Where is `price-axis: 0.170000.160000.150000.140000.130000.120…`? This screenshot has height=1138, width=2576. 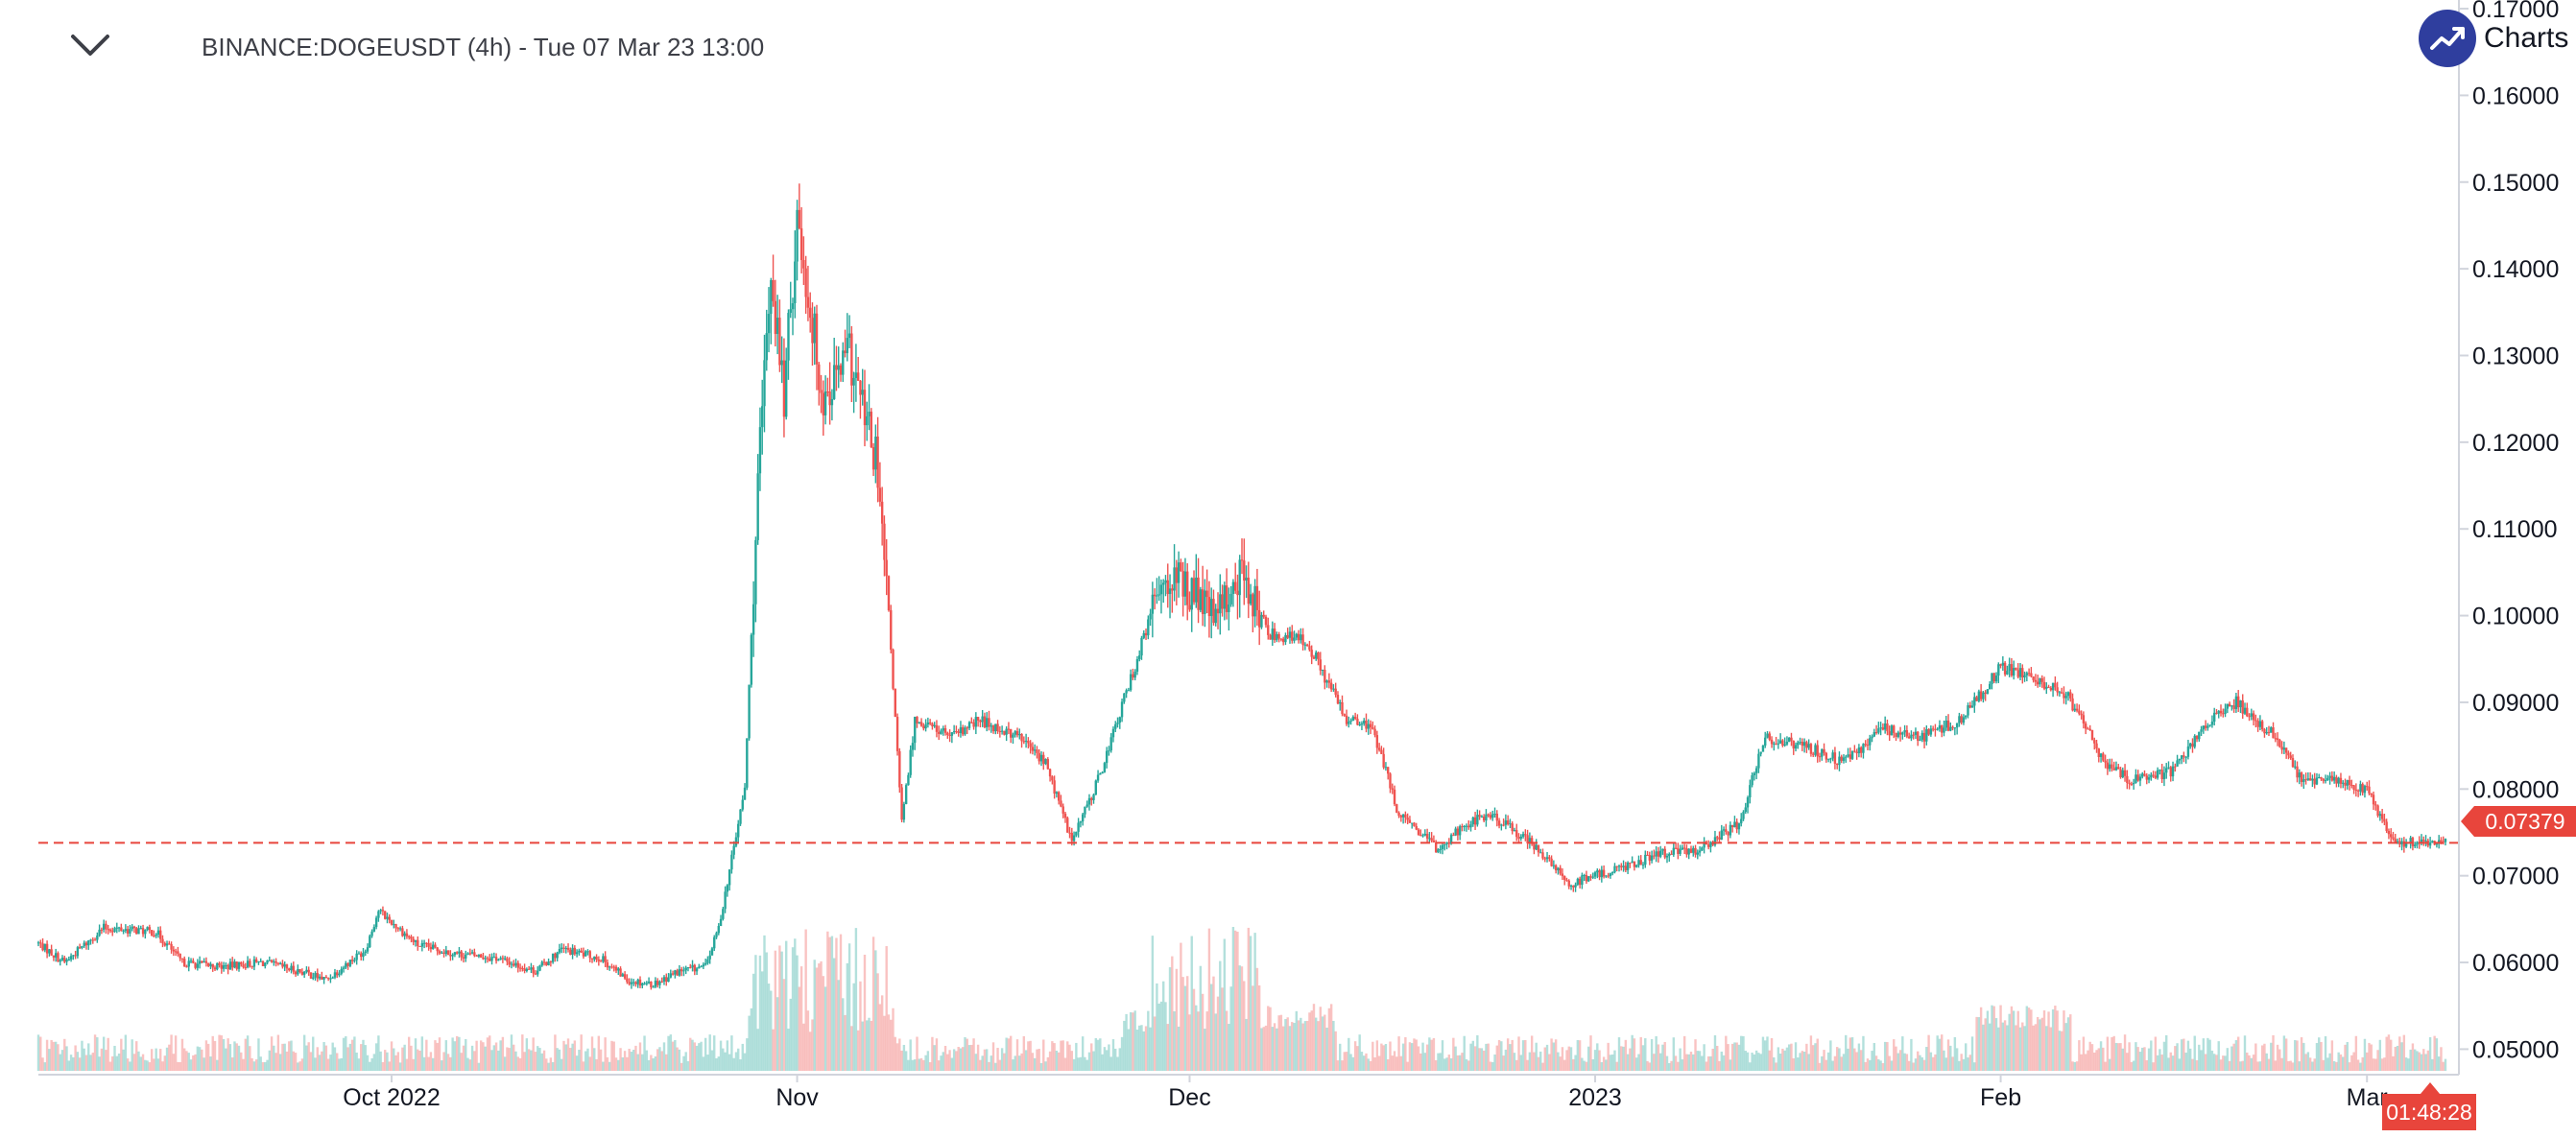
price-axis: 0.170000.160000.150000.140000.130000.120… is located at coordinates (2509, 531).